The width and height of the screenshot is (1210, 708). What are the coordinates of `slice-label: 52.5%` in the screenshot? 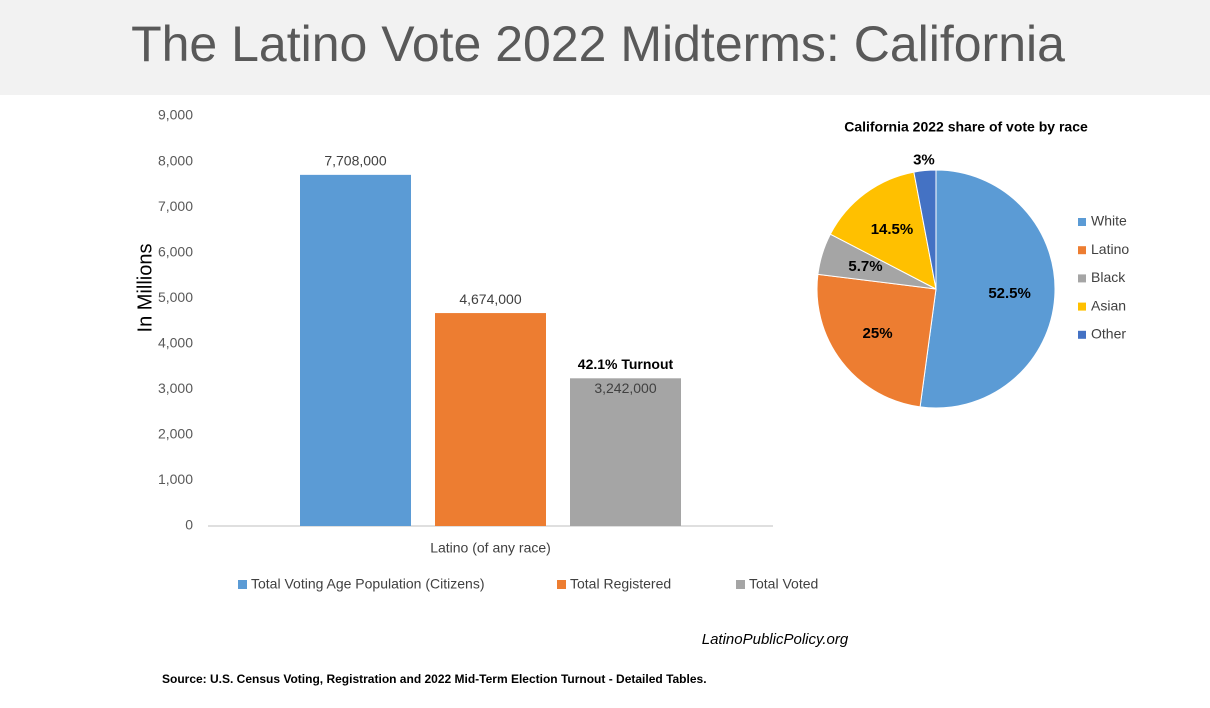 It's located at (1009, 293).